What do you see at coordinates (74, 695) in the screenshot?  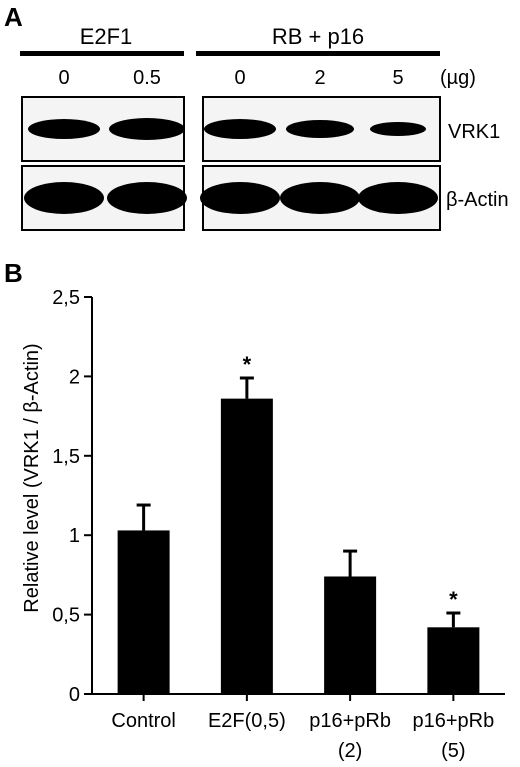 I see `y-tick-label: 0` at bounding box center [74, 695].